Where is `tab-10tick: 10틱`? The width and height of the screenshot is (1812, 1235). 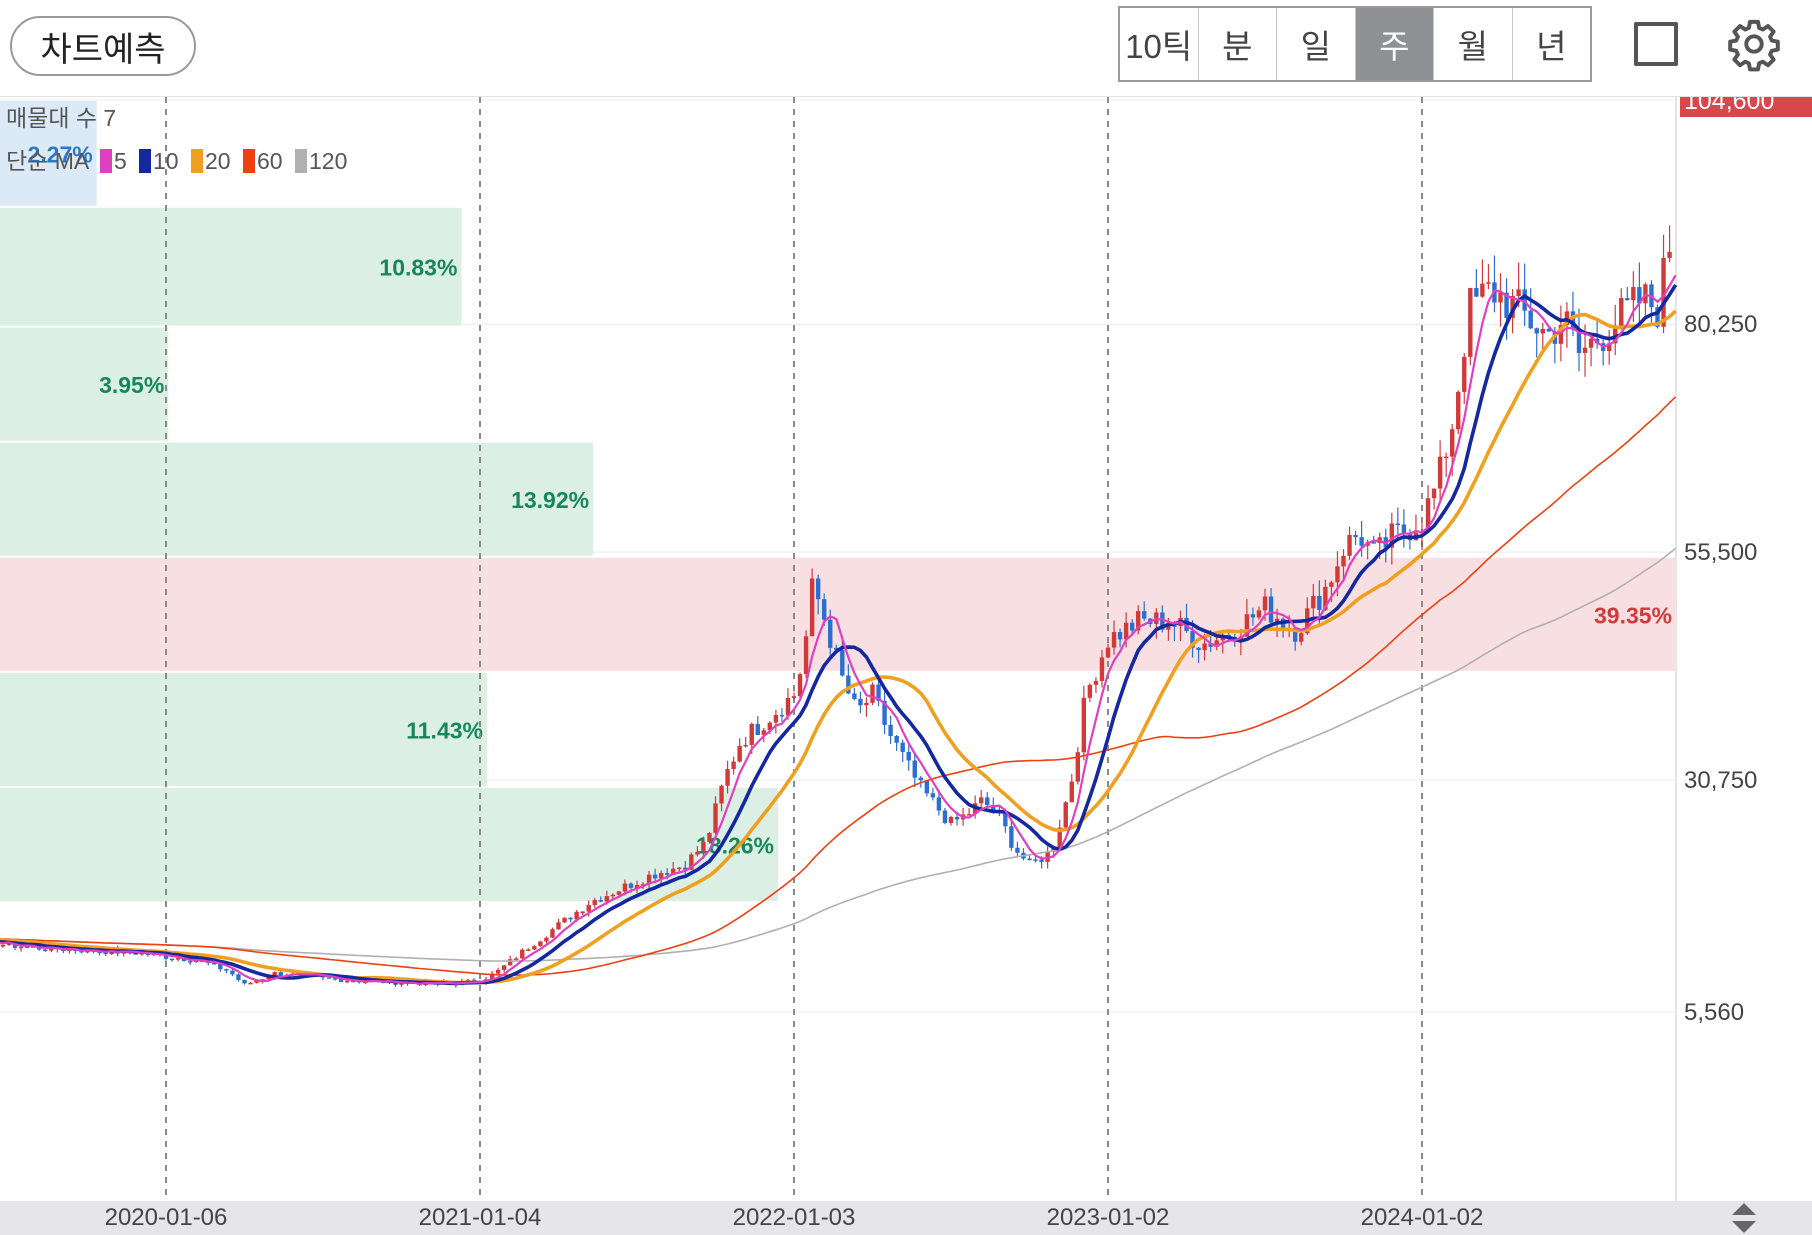 tab-10tick: 10틱 is located at coordinates (1159, 44).